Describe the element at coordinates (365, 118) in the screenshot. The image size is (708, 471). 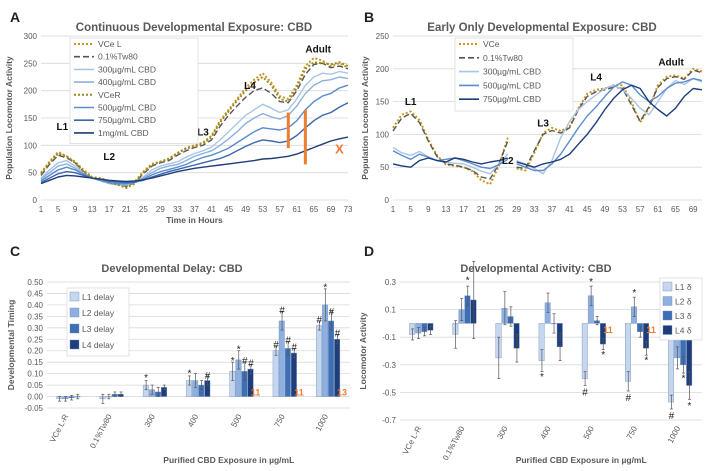
I see `y-axis-label: Population Locomotor Activity` at that location.